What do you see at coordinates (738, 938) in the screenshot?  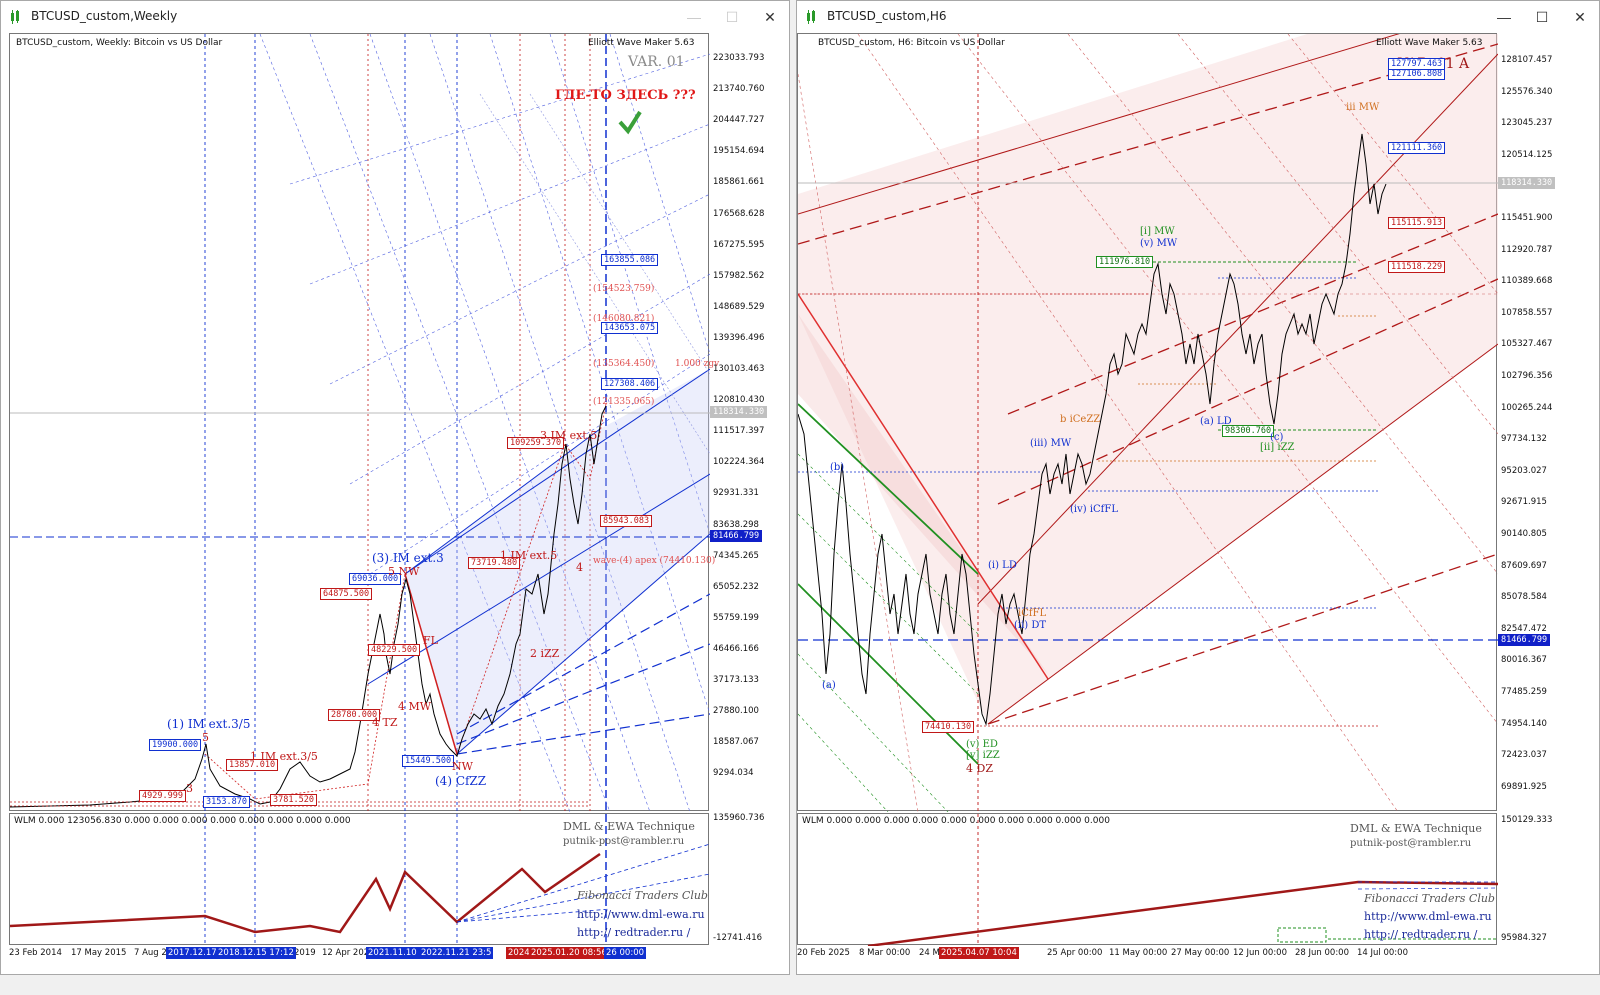 I see `indicator-axis-bottom: -12741.416` at bounding box center [738, 938].